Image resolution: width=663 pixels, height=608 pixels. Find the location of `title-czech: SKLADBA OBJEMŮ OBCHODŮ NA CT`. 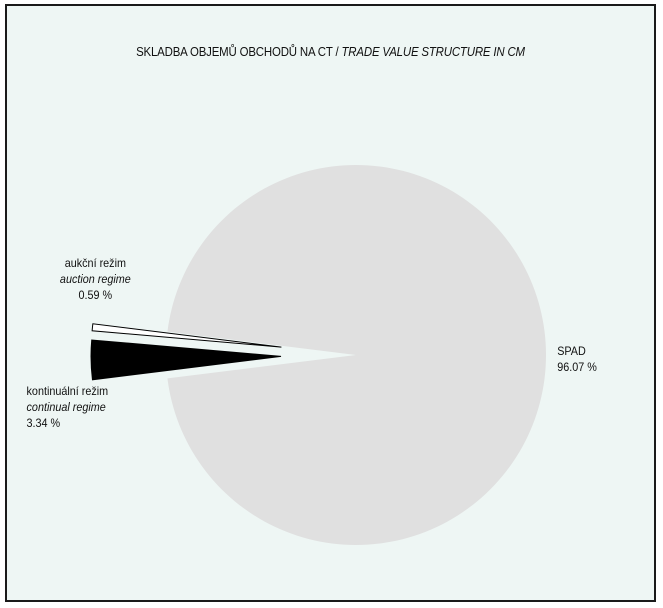

title-czech: SKLADBA OBJEMŮ OBCHODŮ NA CT is located at coordinates (234, 51).